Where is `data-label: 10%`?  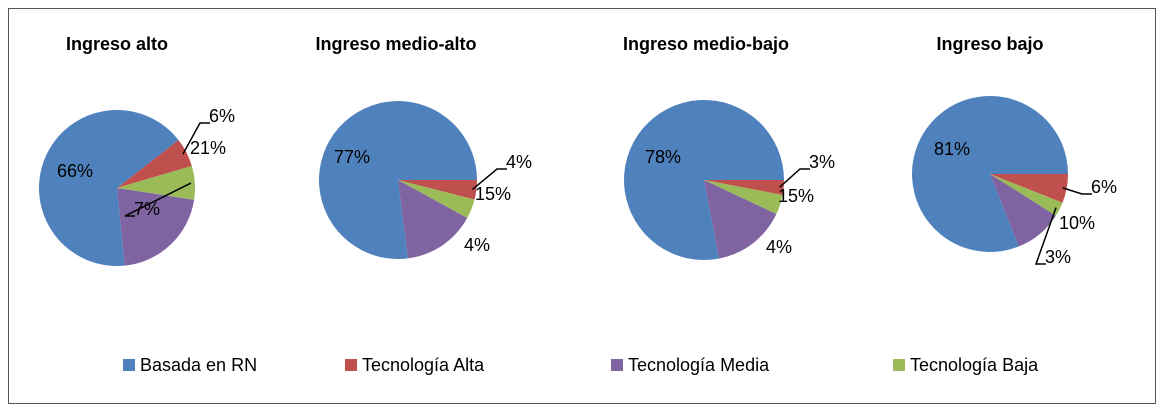 data-label: 10% is located at coordinates (1077, 223).